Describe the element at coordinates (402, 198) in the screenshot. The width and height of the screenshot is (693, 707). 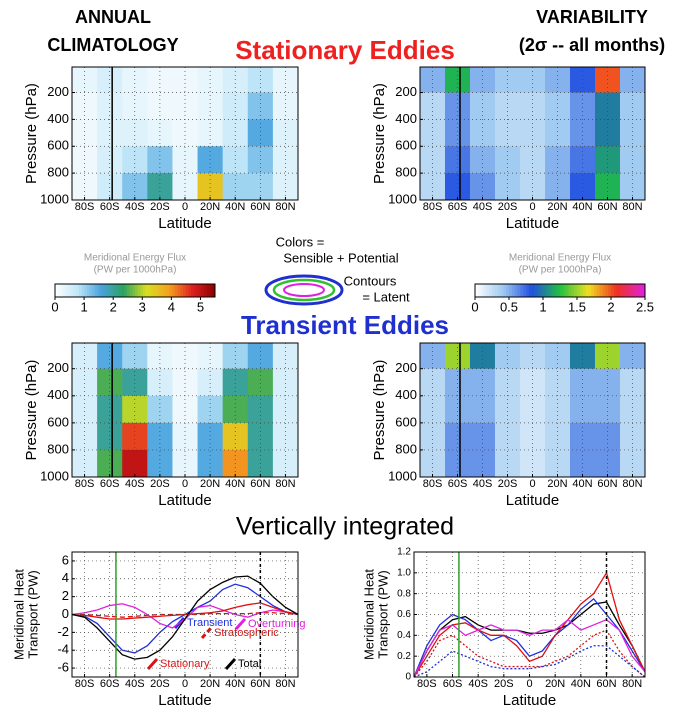
I see `y-tick-label: 1000` at that location.